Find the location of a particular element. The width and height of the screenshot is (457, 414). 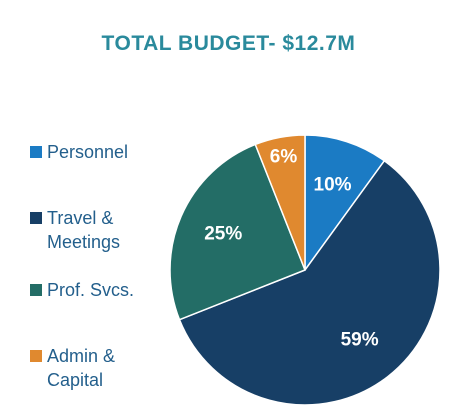

data-label: 6% is located at coordinates (284, 156).